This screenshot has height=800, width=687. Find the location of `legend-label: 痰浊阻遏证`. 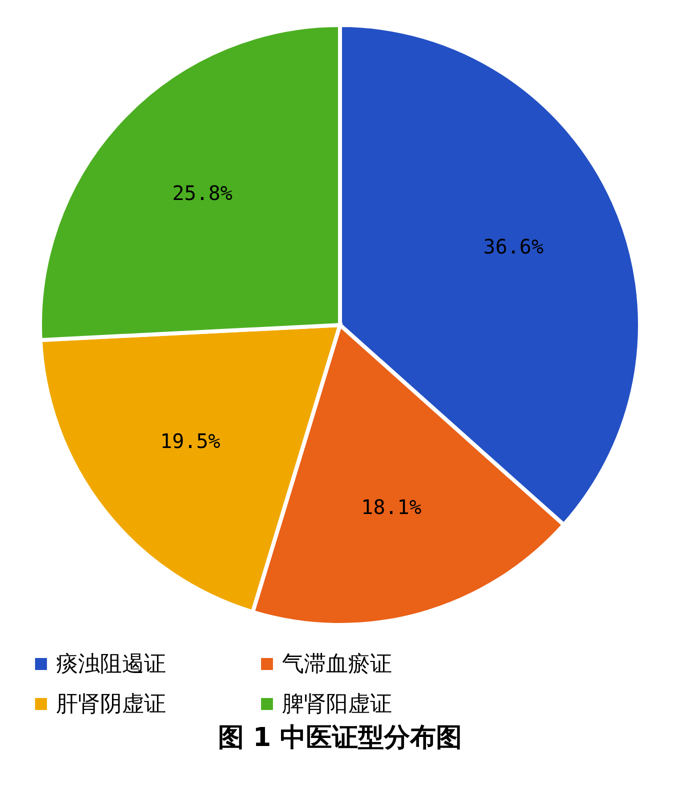

legend-label: 痰浊阻遏证 is located at coordinates (111, 664).